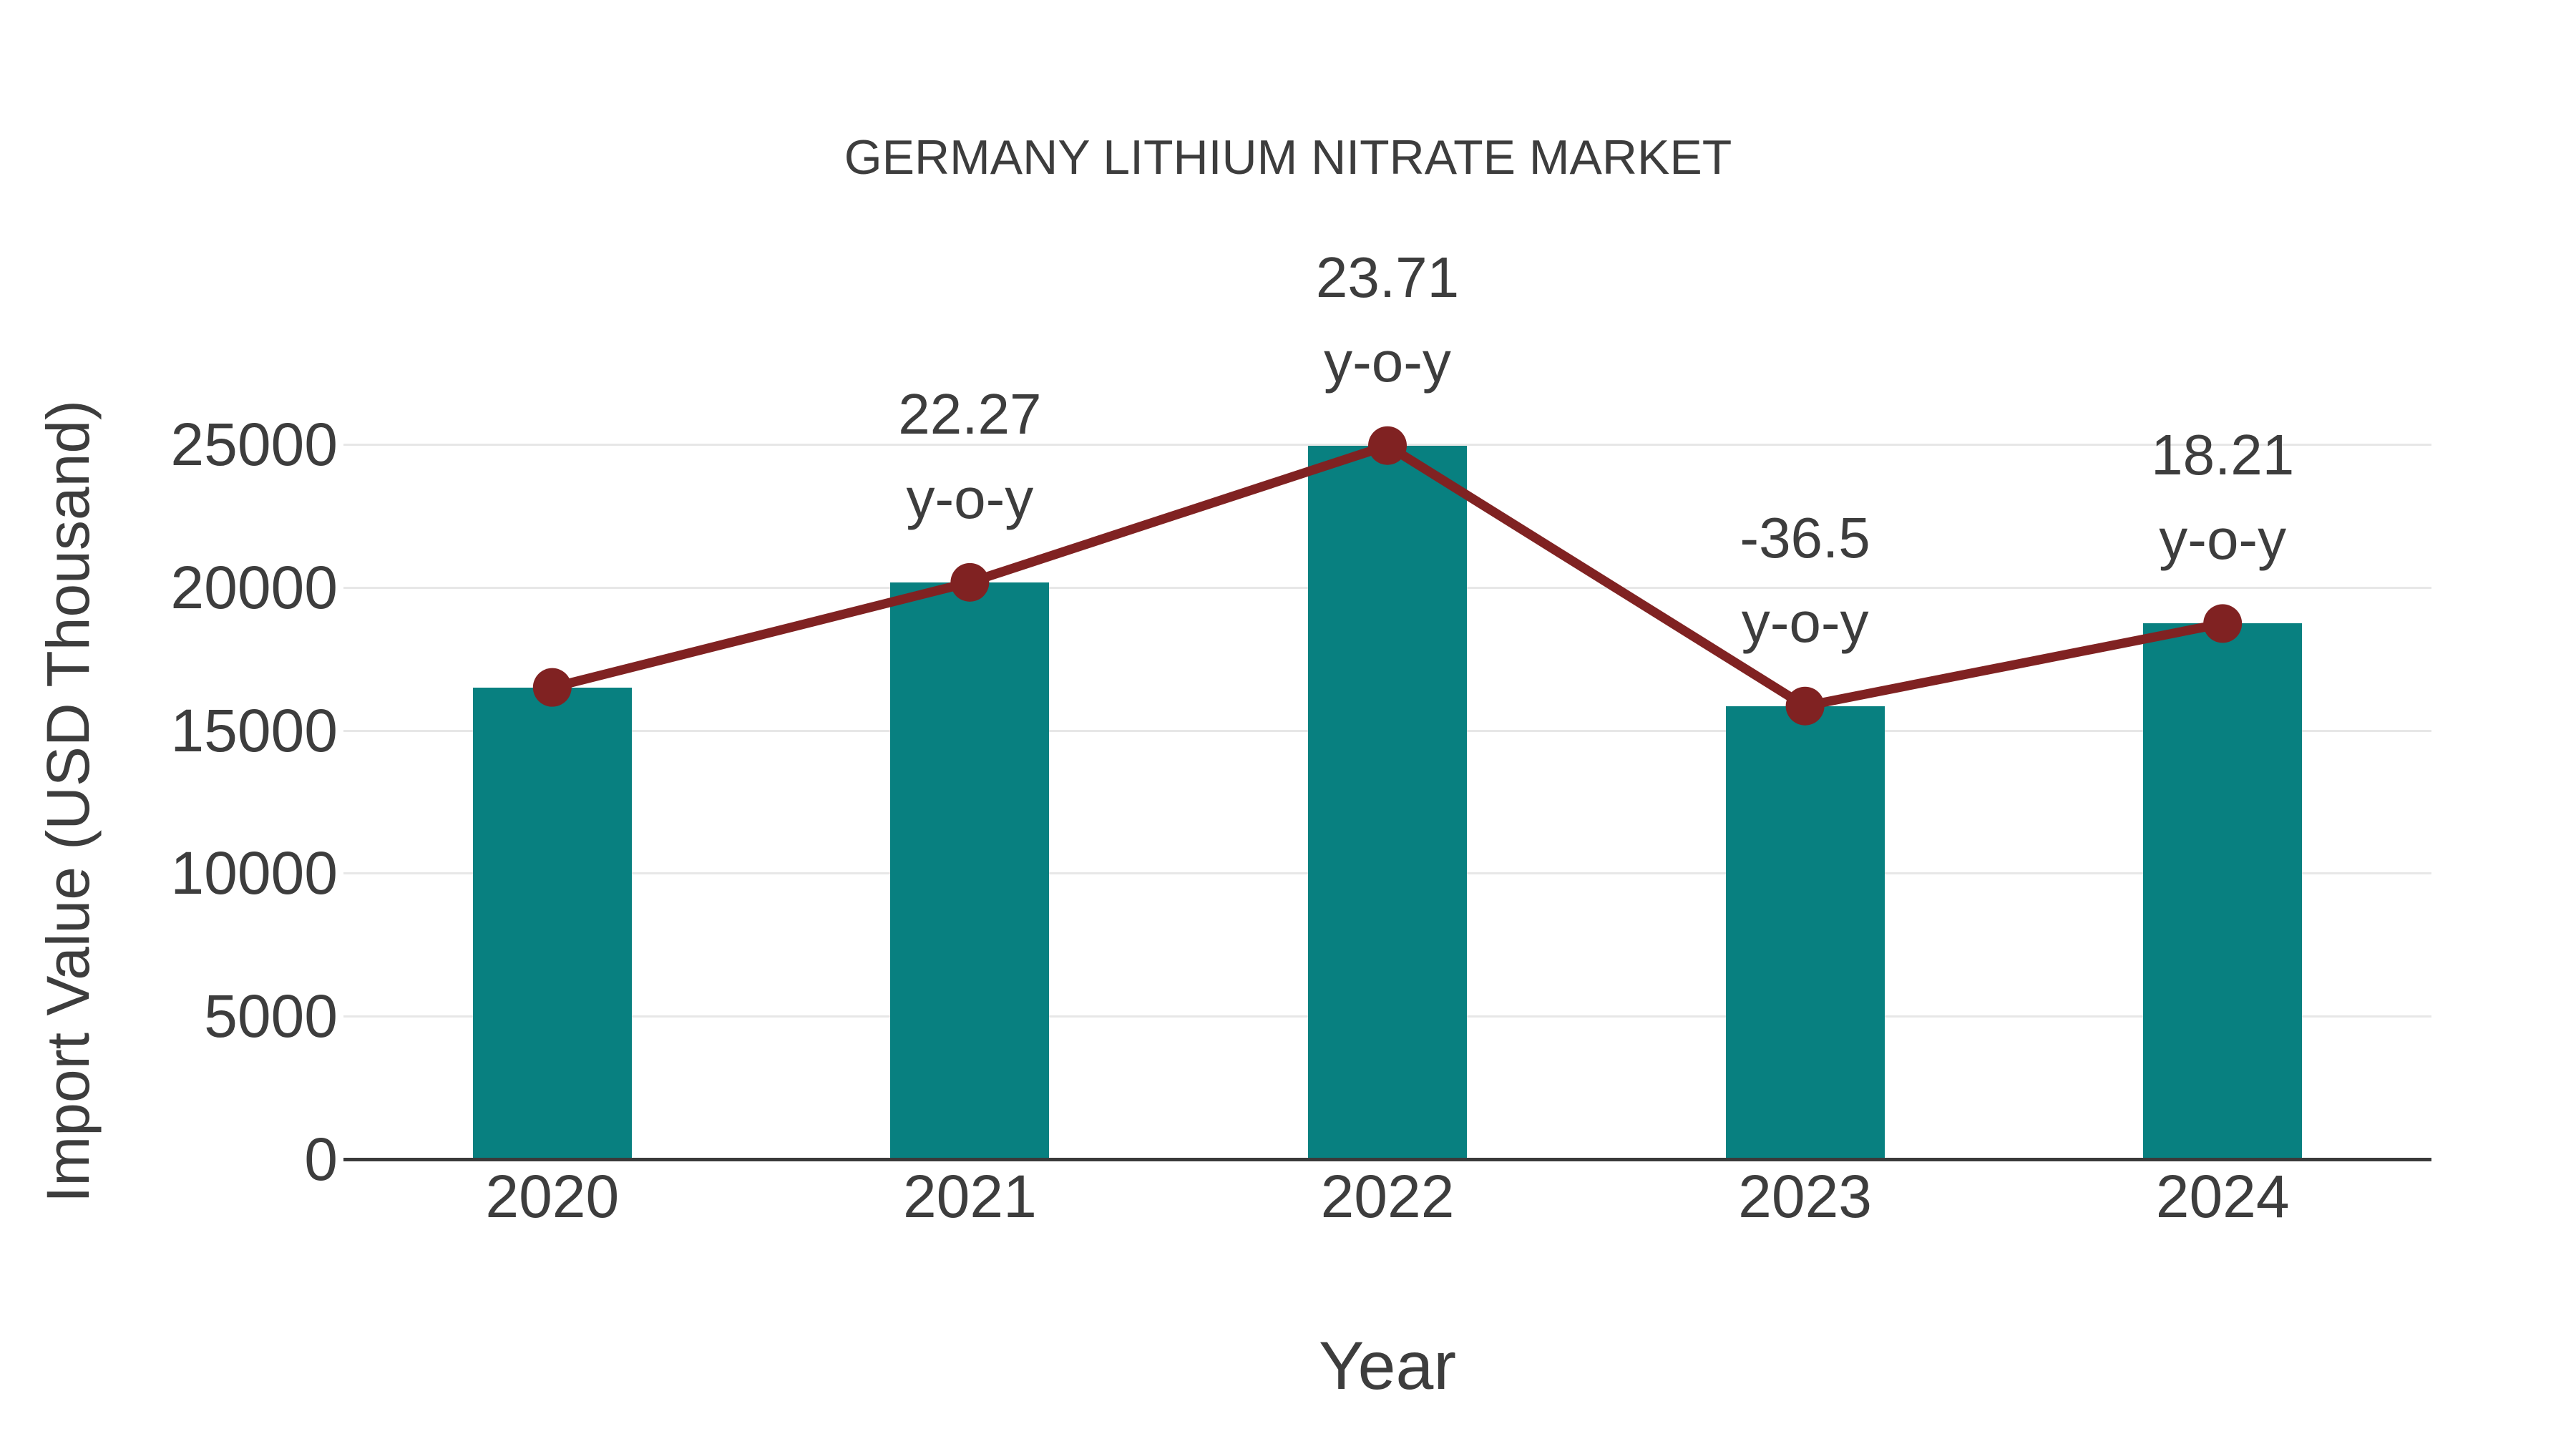  What do you see at coordinates (1387, 445) in the screenshot?
I see `trend-marker-2022` at bounding box center [1387, 445].